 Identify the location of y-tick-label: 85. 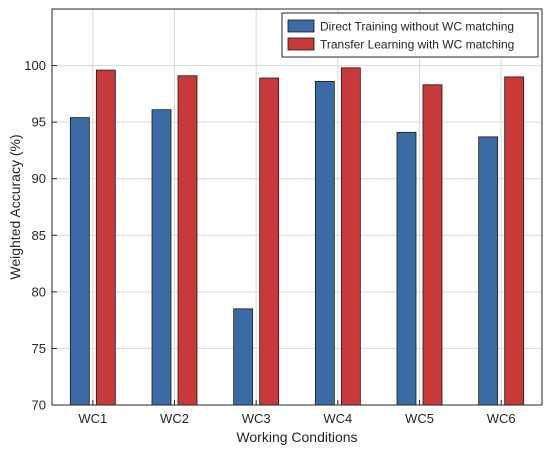
(39, 235).